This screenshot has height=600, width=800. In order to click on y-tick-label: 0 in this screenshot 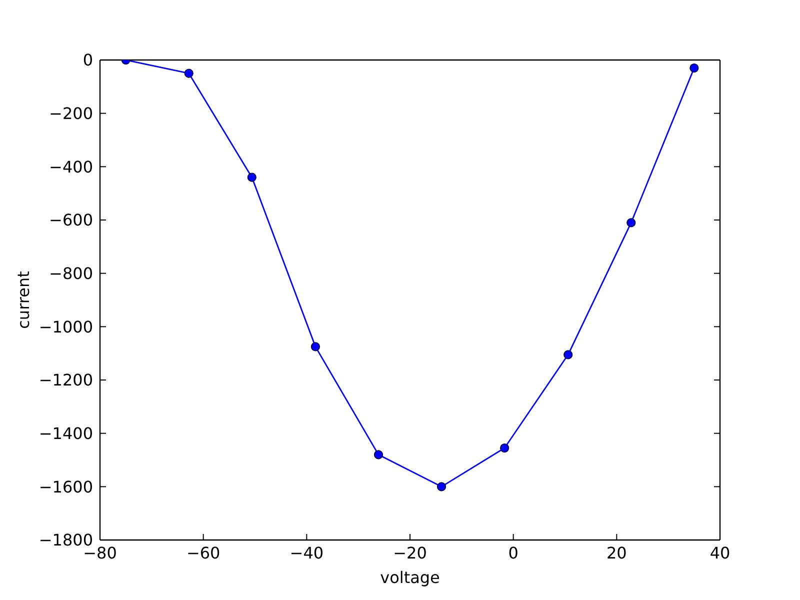, I will do `click(87, 60)`.